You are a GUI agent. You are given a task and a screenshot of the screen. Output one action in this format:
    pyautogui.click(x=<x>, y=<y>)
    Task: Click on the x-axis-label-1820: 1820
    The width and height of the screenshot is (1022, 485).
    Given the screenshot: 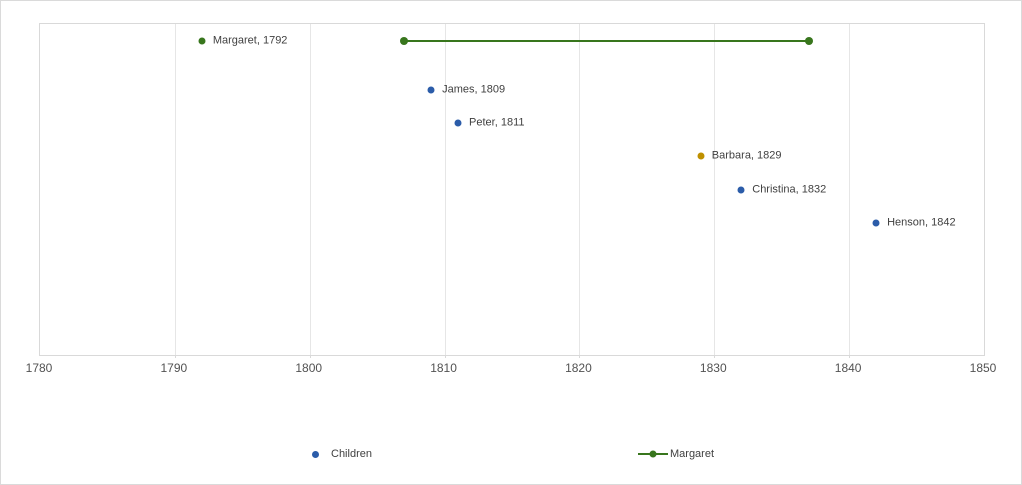 What is the action you would take?
    pyautogui.click(x=578, y=368)
    